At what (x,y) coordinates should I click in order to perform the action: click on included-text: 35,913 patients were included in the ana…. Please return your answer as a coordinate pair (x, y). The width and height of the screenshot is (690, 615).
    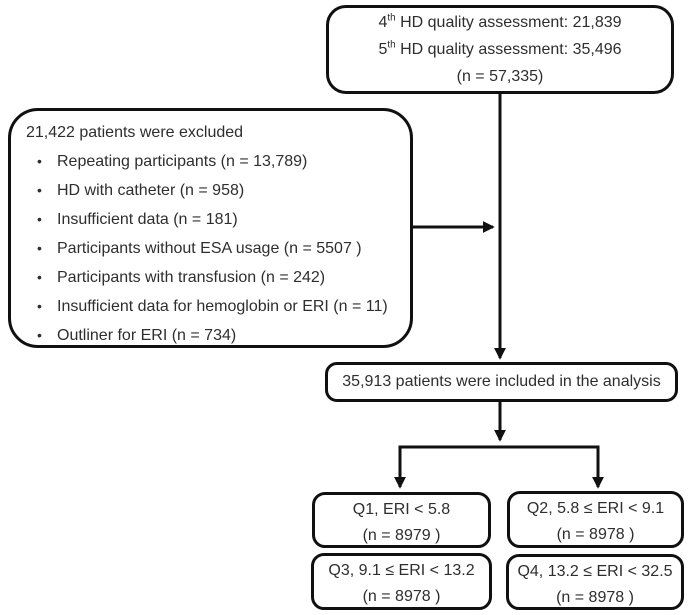
    Looking at the image, I should click on (501, 381).